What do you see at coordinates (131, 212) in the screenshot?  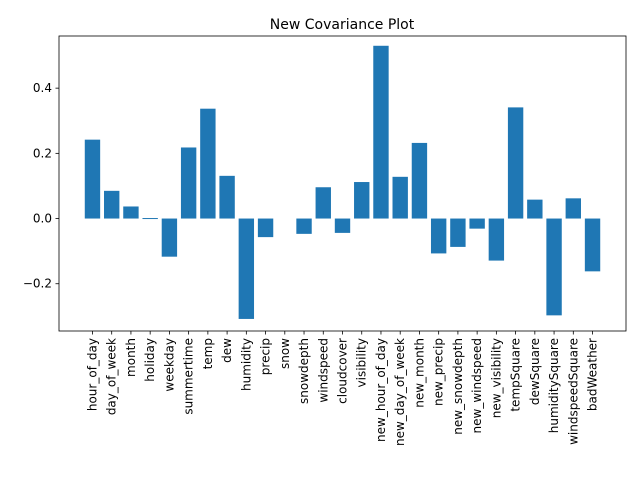 I see `bar-month` at bounding box center [131, 212].